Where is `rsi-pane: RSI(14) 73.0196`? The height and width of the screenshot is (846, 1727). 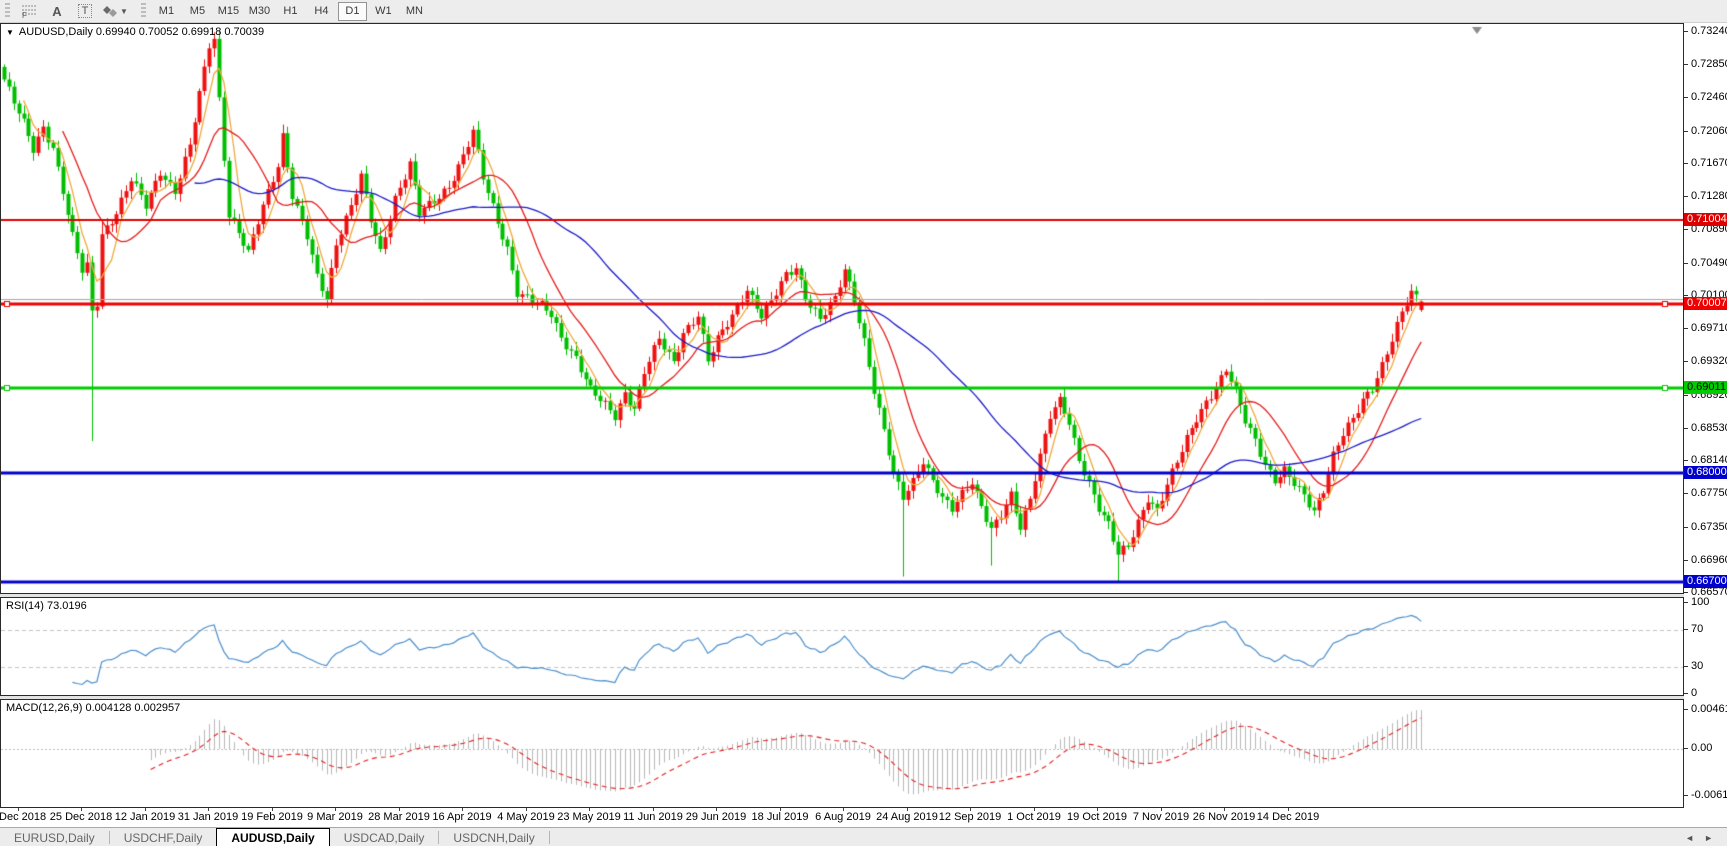
rsi-pane: RSI(14) 73.0196 is located at coordinates (842, 646).